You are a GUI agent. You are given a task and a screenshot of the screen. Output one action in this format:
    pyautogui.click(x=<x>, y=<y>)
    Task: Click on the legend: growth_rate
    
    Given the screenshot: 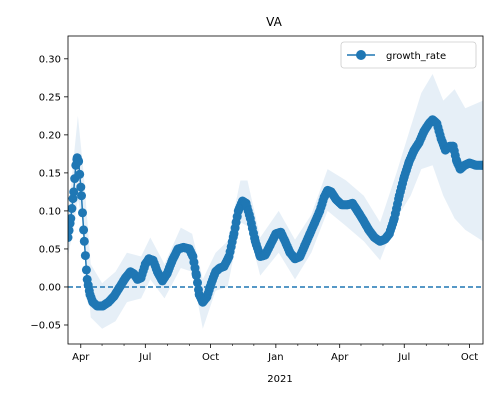 What is the action you would take?
    pyautogui.click(x=408, y=55)
    